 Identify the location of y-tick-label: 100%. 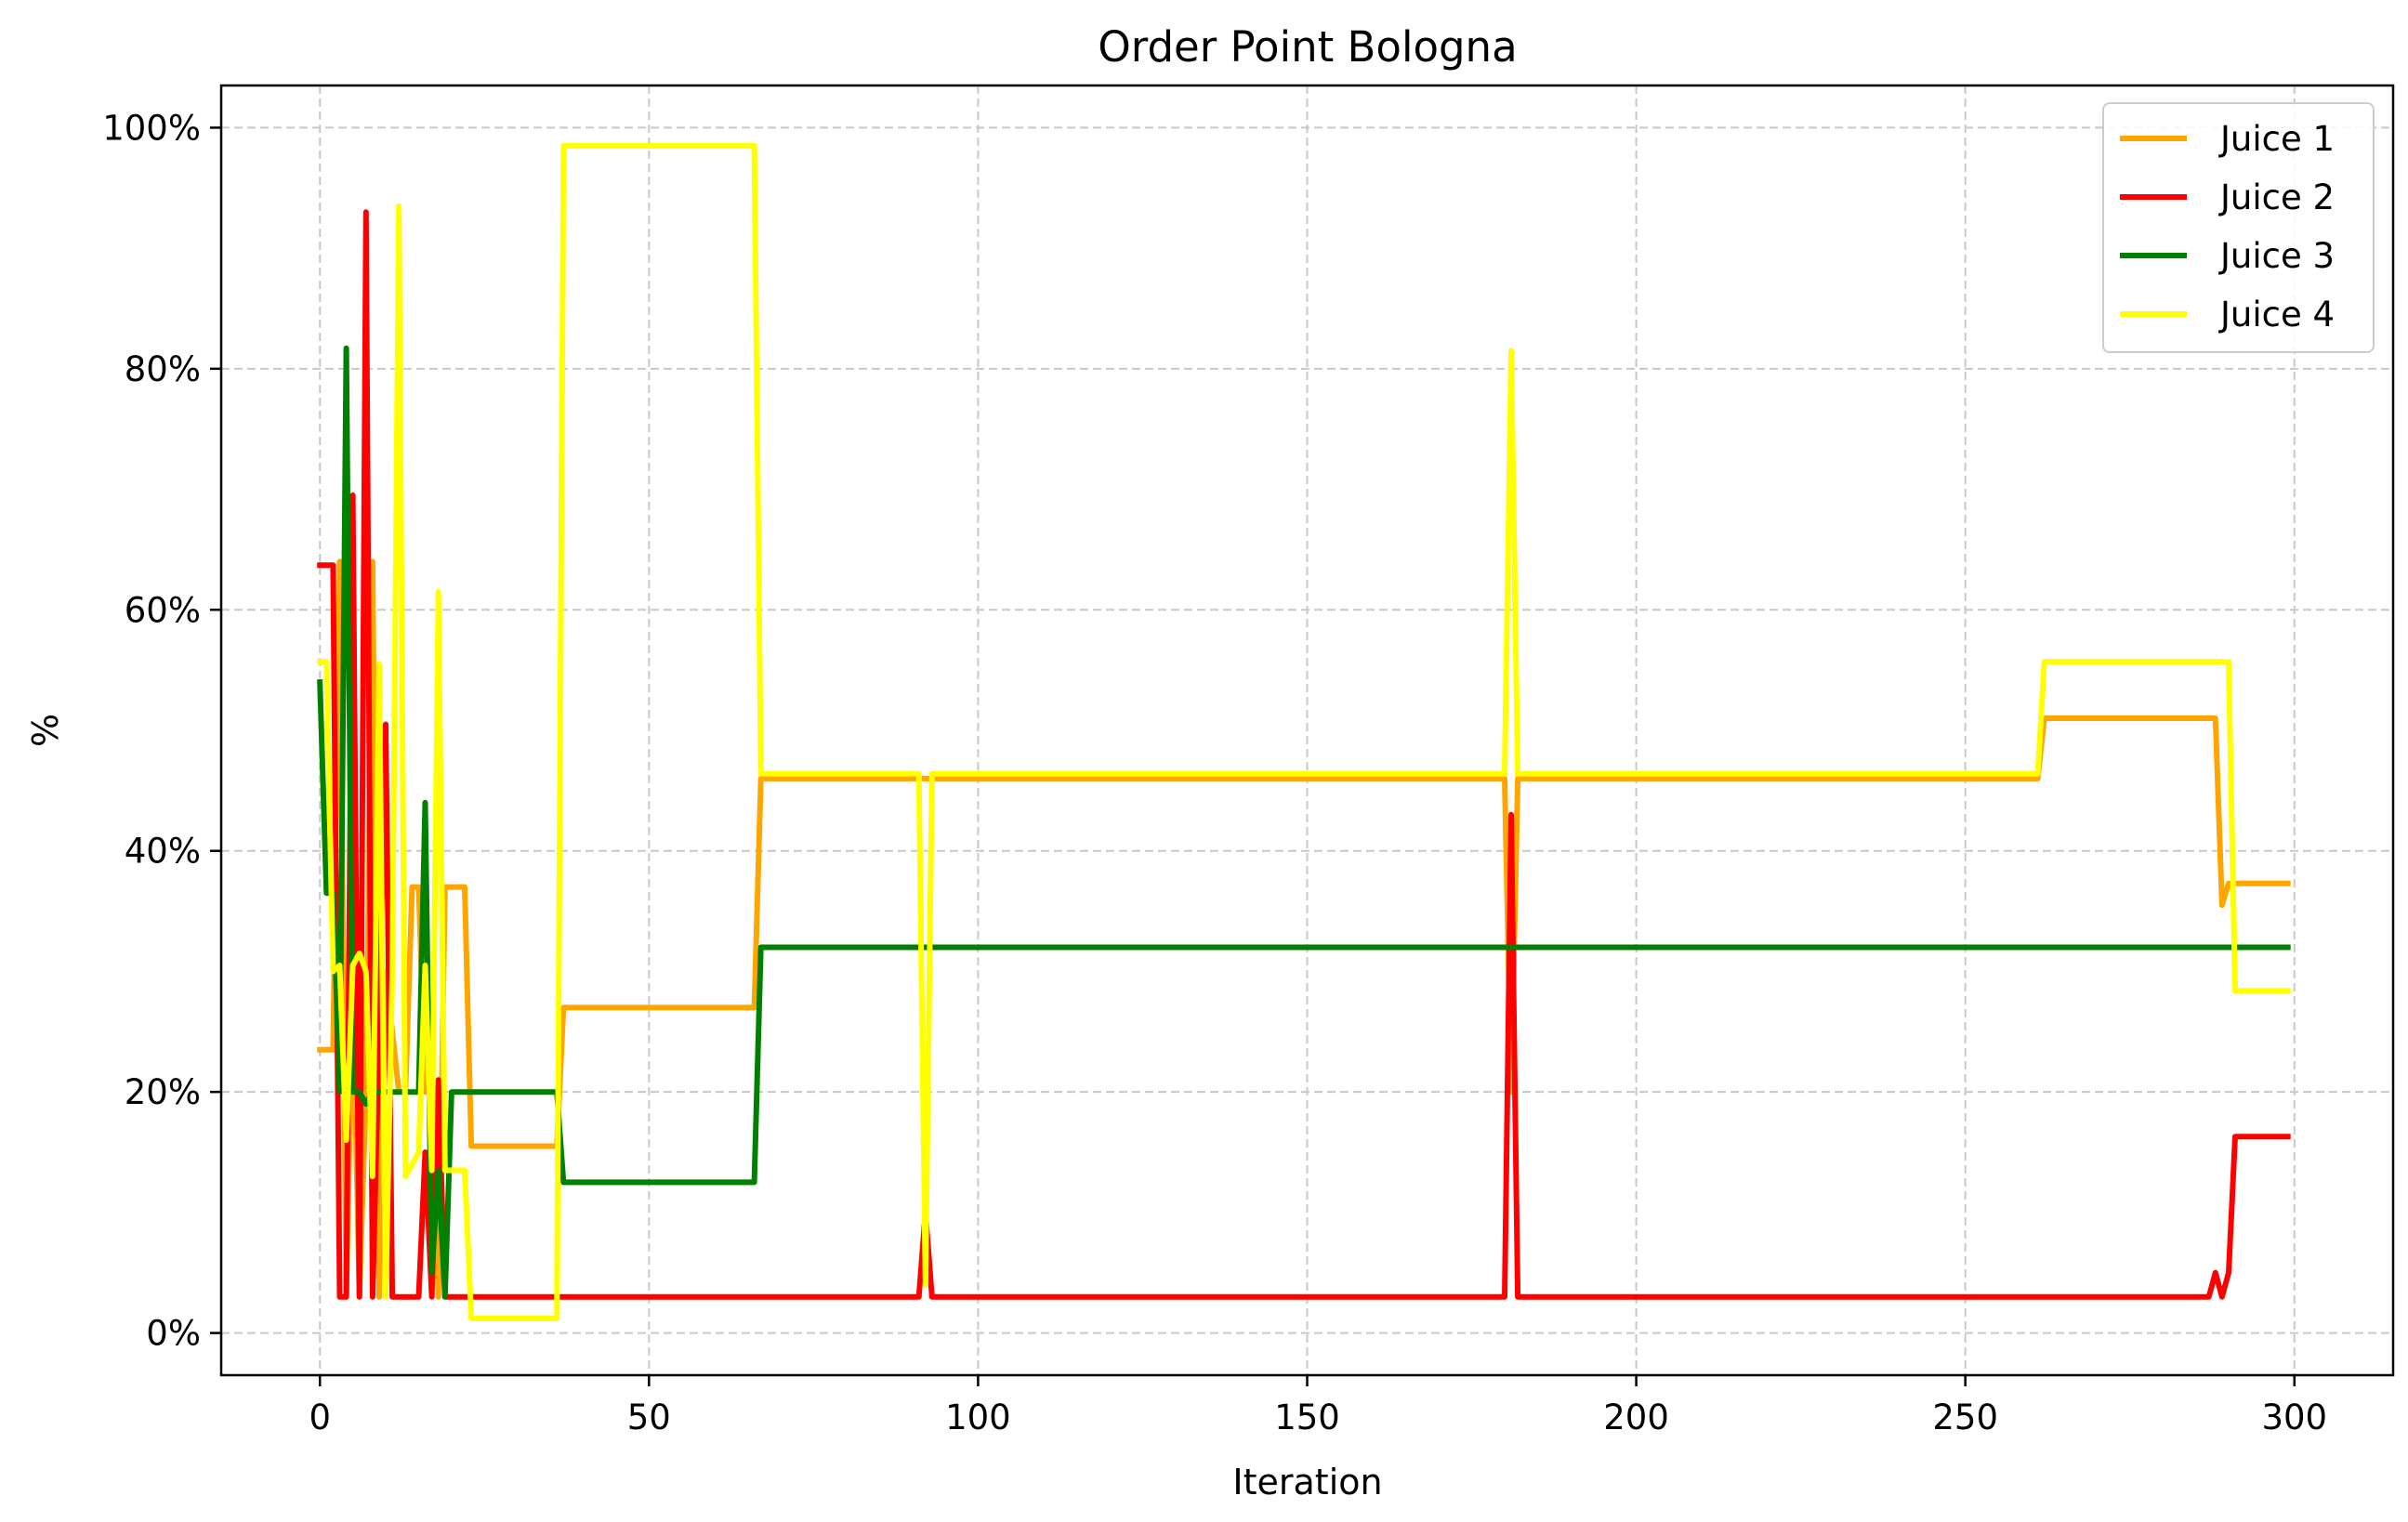
(151, 128).